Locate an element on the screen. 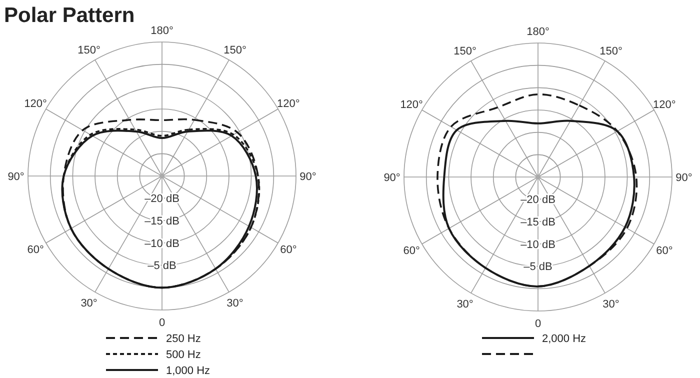 The width and height of the screenshot is (700, 378). legend-label: 500 Hz is located at coordinates (183, 354).